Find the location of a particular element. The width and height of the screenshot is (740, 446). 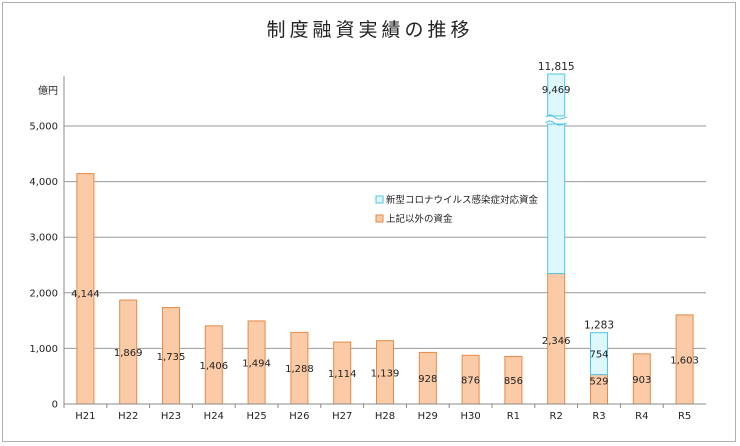

total-label-R2: 11,815 is located at coordinates (556, 67).